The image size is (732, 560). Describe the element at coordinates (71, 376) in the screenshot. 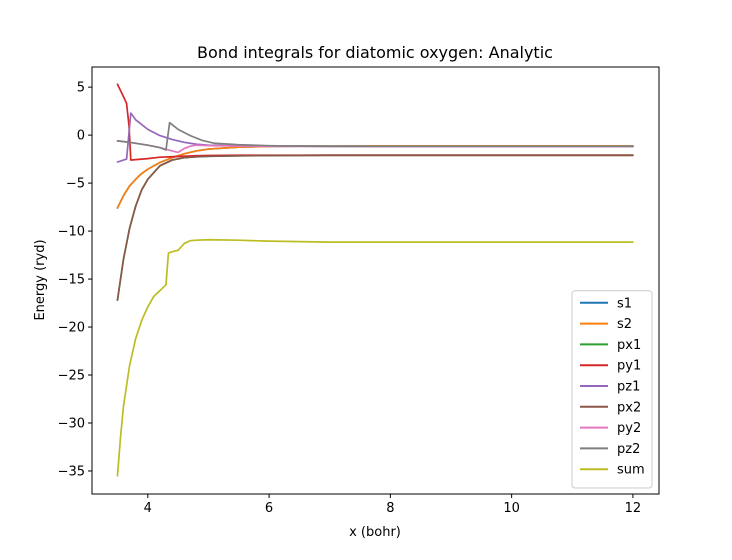

I see `y-tick-label: −25` at that location.